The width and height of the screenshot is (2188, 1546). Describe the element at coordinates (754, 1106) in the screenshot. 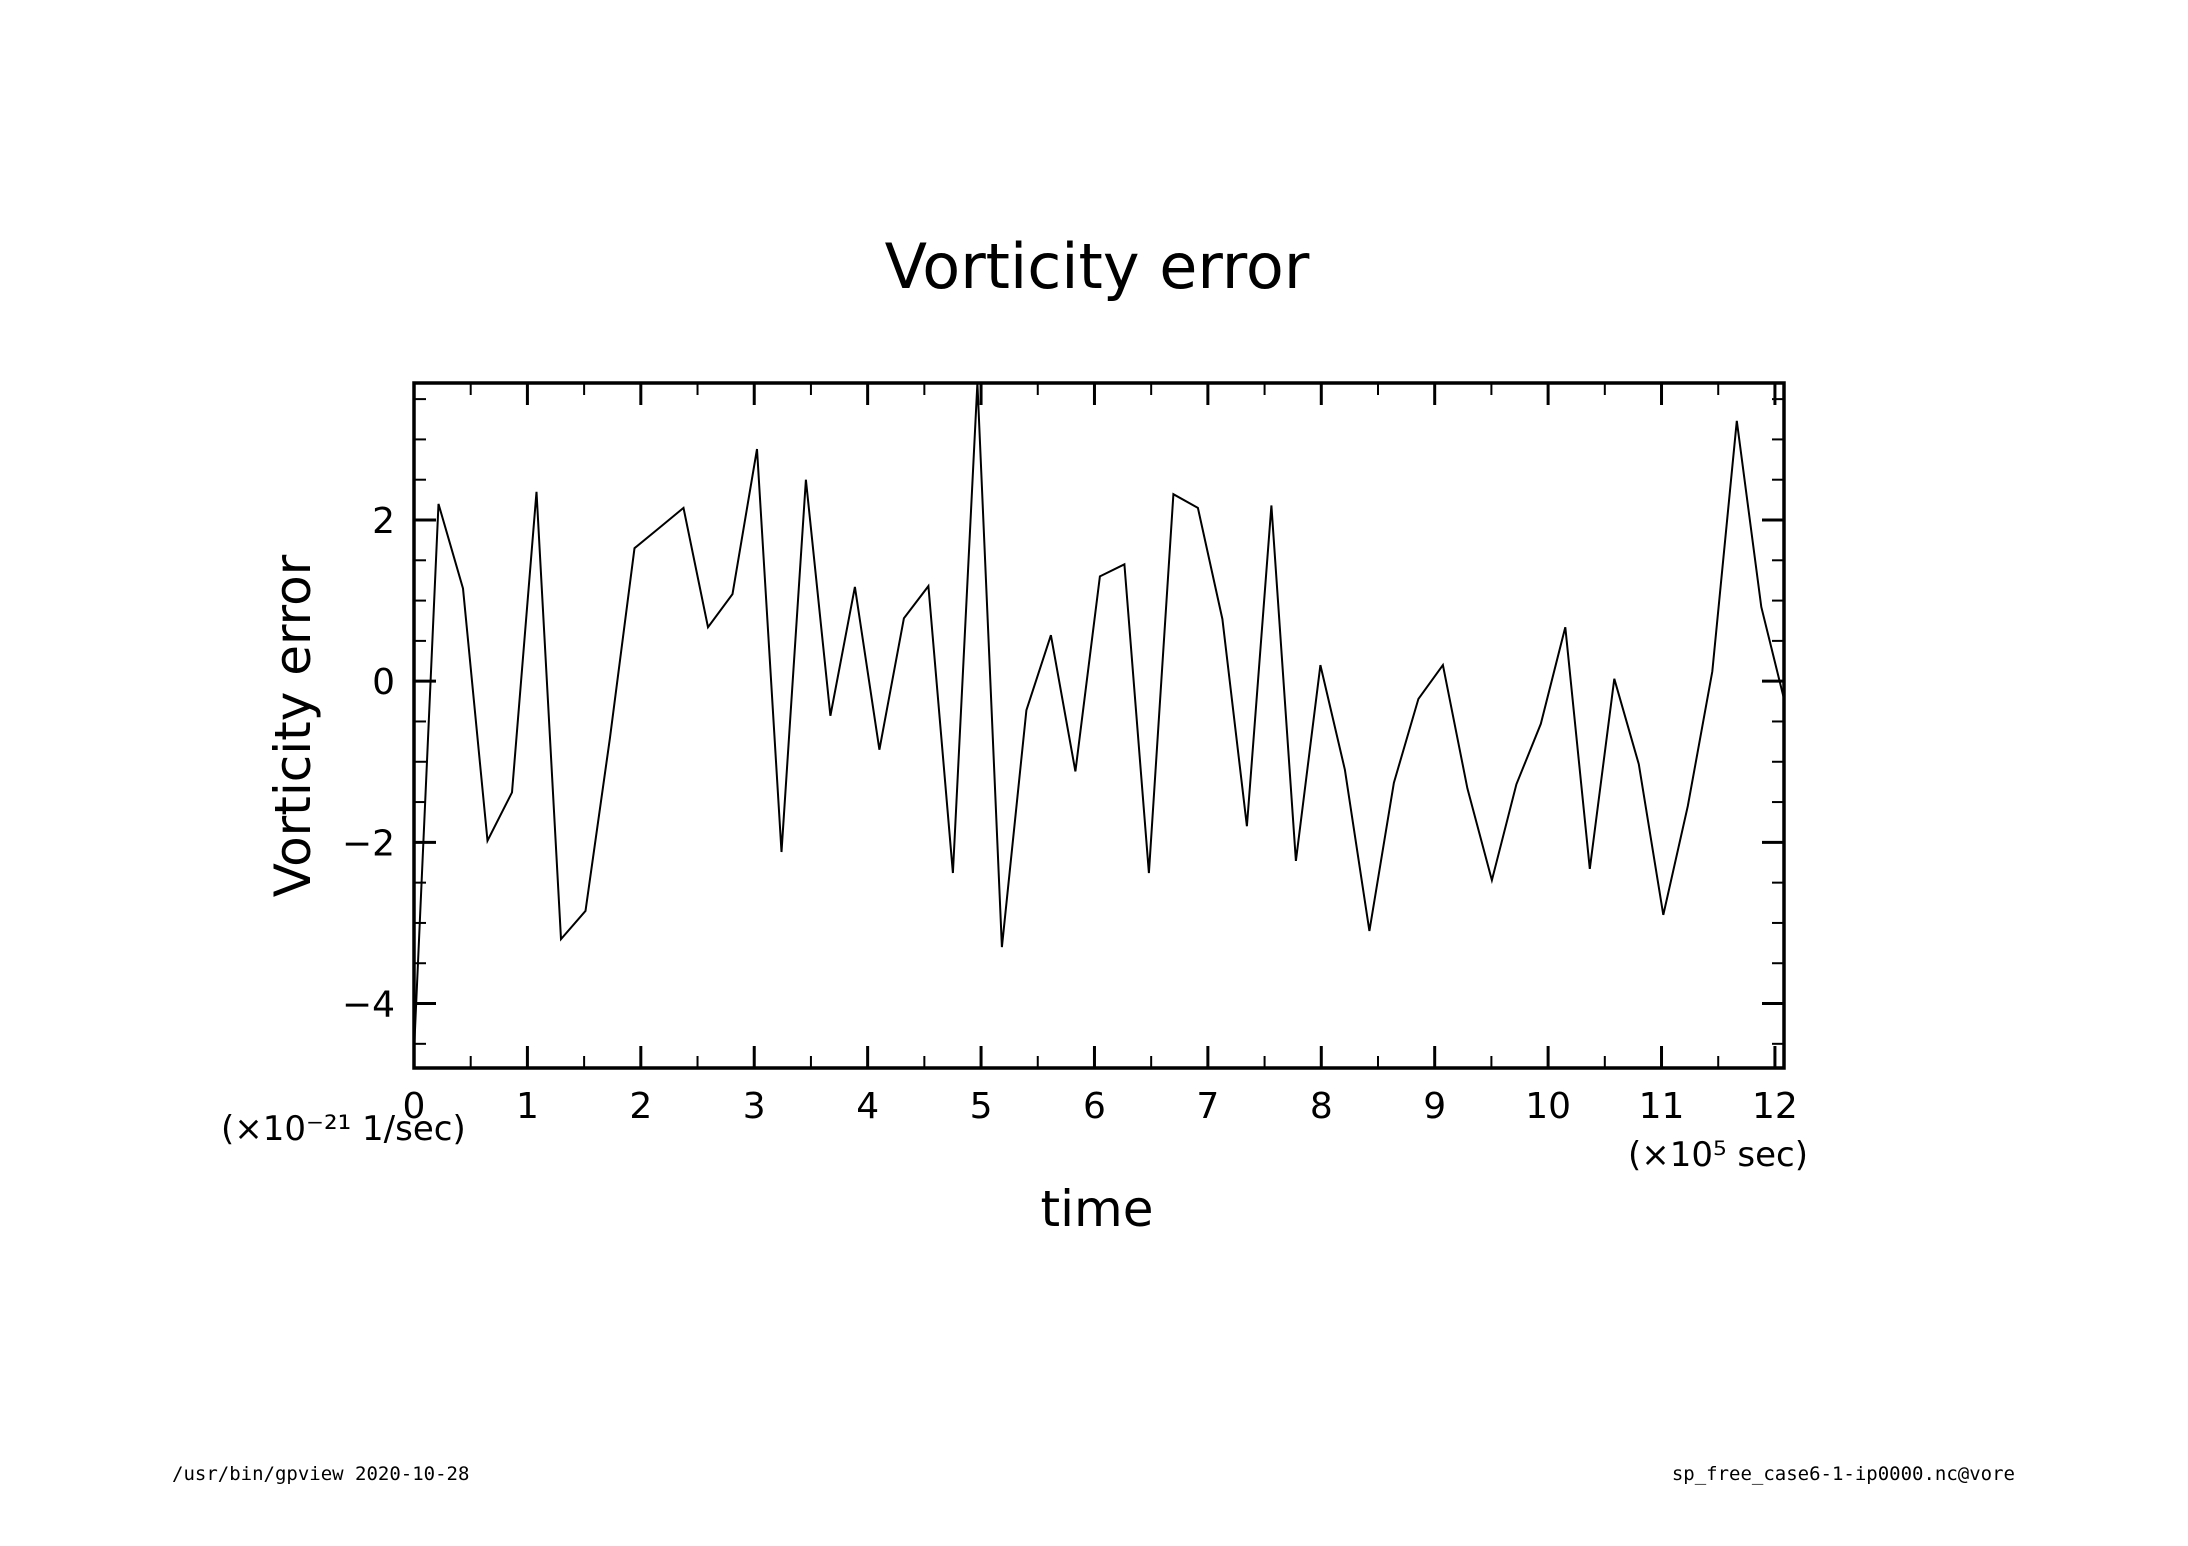

I see `x-tick-label: 3` at that location.